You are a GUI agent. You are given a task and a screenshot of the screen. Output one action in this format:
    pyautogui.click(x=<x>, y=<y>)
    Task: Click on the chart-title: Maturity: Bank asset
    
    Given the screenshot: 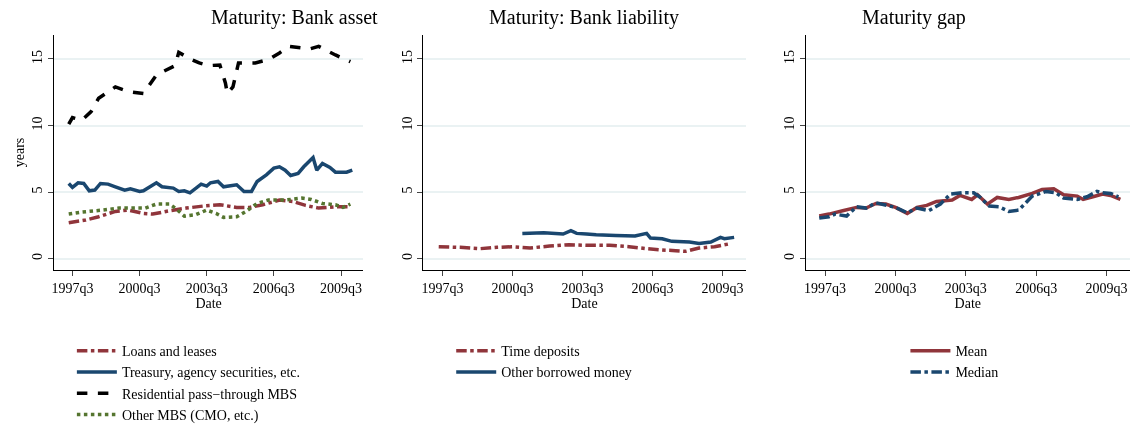 What is the action you would take?
    pyautogui.click(x=295, y=17)
    